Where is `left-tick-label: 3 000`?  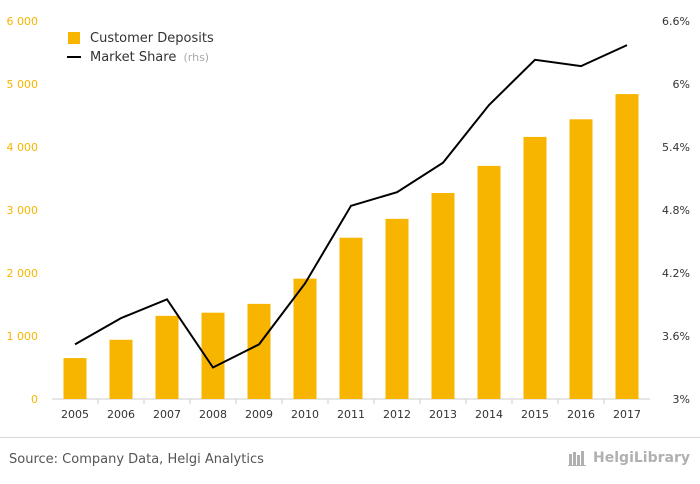
left-tick-label: 3 000 is located at coordinates (23, 210).